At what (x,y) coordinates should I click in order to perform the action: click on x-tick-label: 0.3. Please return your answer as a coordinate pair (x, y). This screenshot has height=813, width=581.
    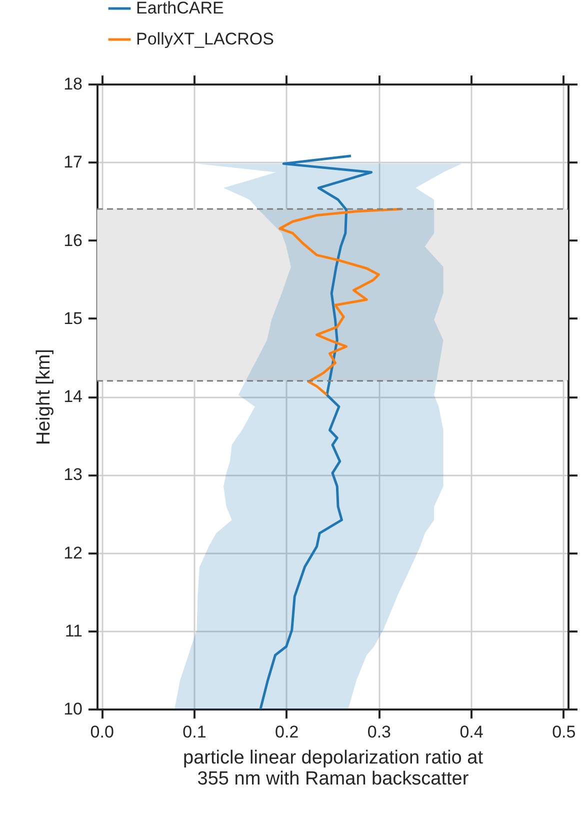
    Looking at the image, I should click on (379, 732).